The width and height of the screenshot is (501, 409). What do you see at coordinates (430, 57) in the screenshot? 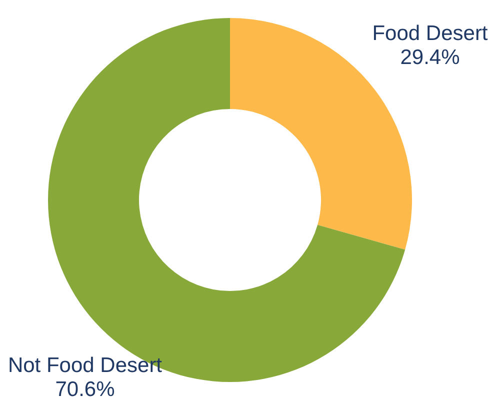
I see `data-label: 29.4%` at bounding box center [430, 57].